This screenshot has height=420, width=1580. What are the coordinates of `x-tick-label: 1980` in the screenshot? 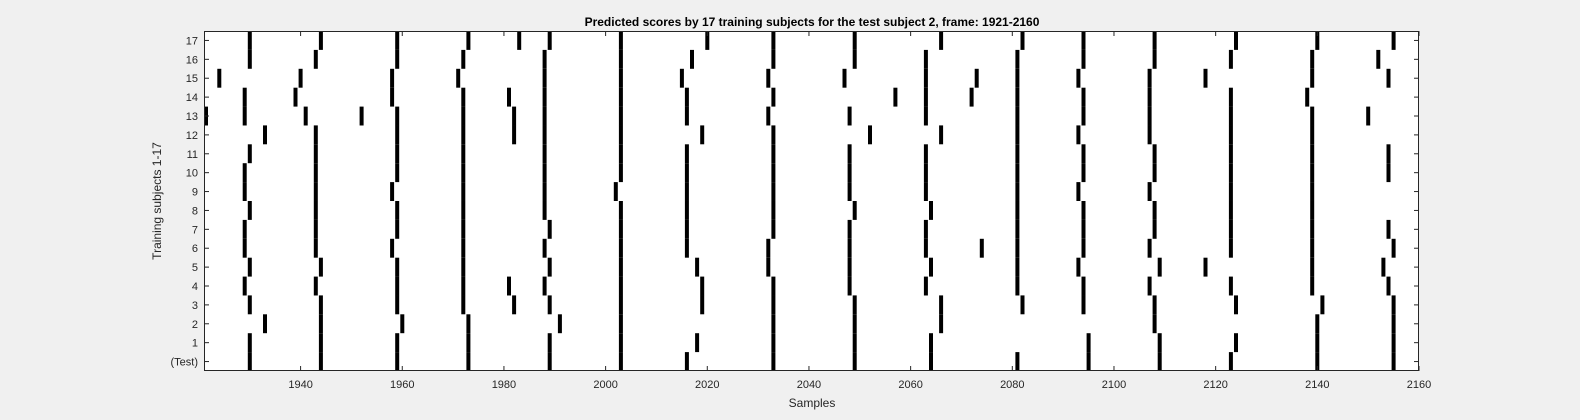 It's located at (504, 385).